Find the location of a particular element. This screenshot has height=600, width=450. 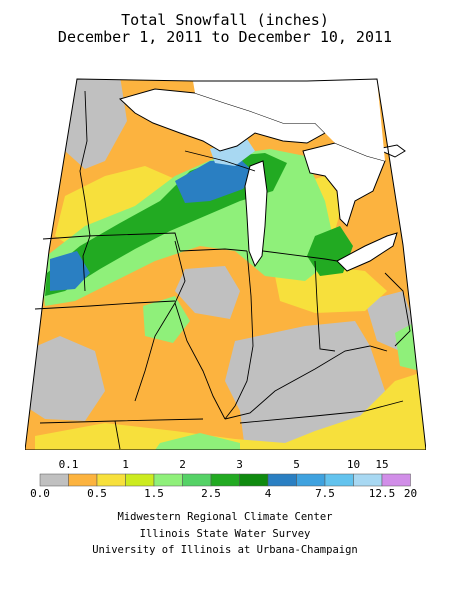

boundary-oh-east is located at coordinates (397, 309).